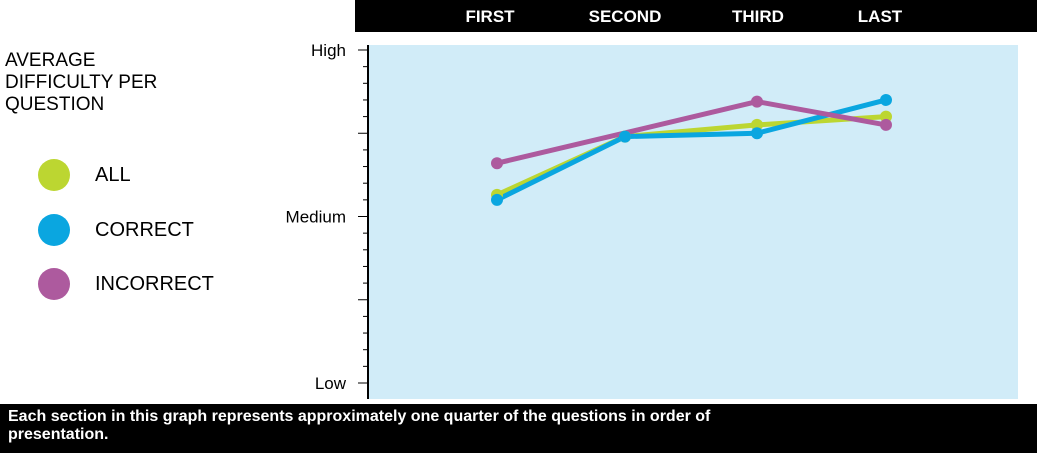 Image resolution: width=1037 pixels, height=453 pixels. Describe the element at coordinates (113, 174) in the screenshot. I see `legend-label-all: ALL` at that location.